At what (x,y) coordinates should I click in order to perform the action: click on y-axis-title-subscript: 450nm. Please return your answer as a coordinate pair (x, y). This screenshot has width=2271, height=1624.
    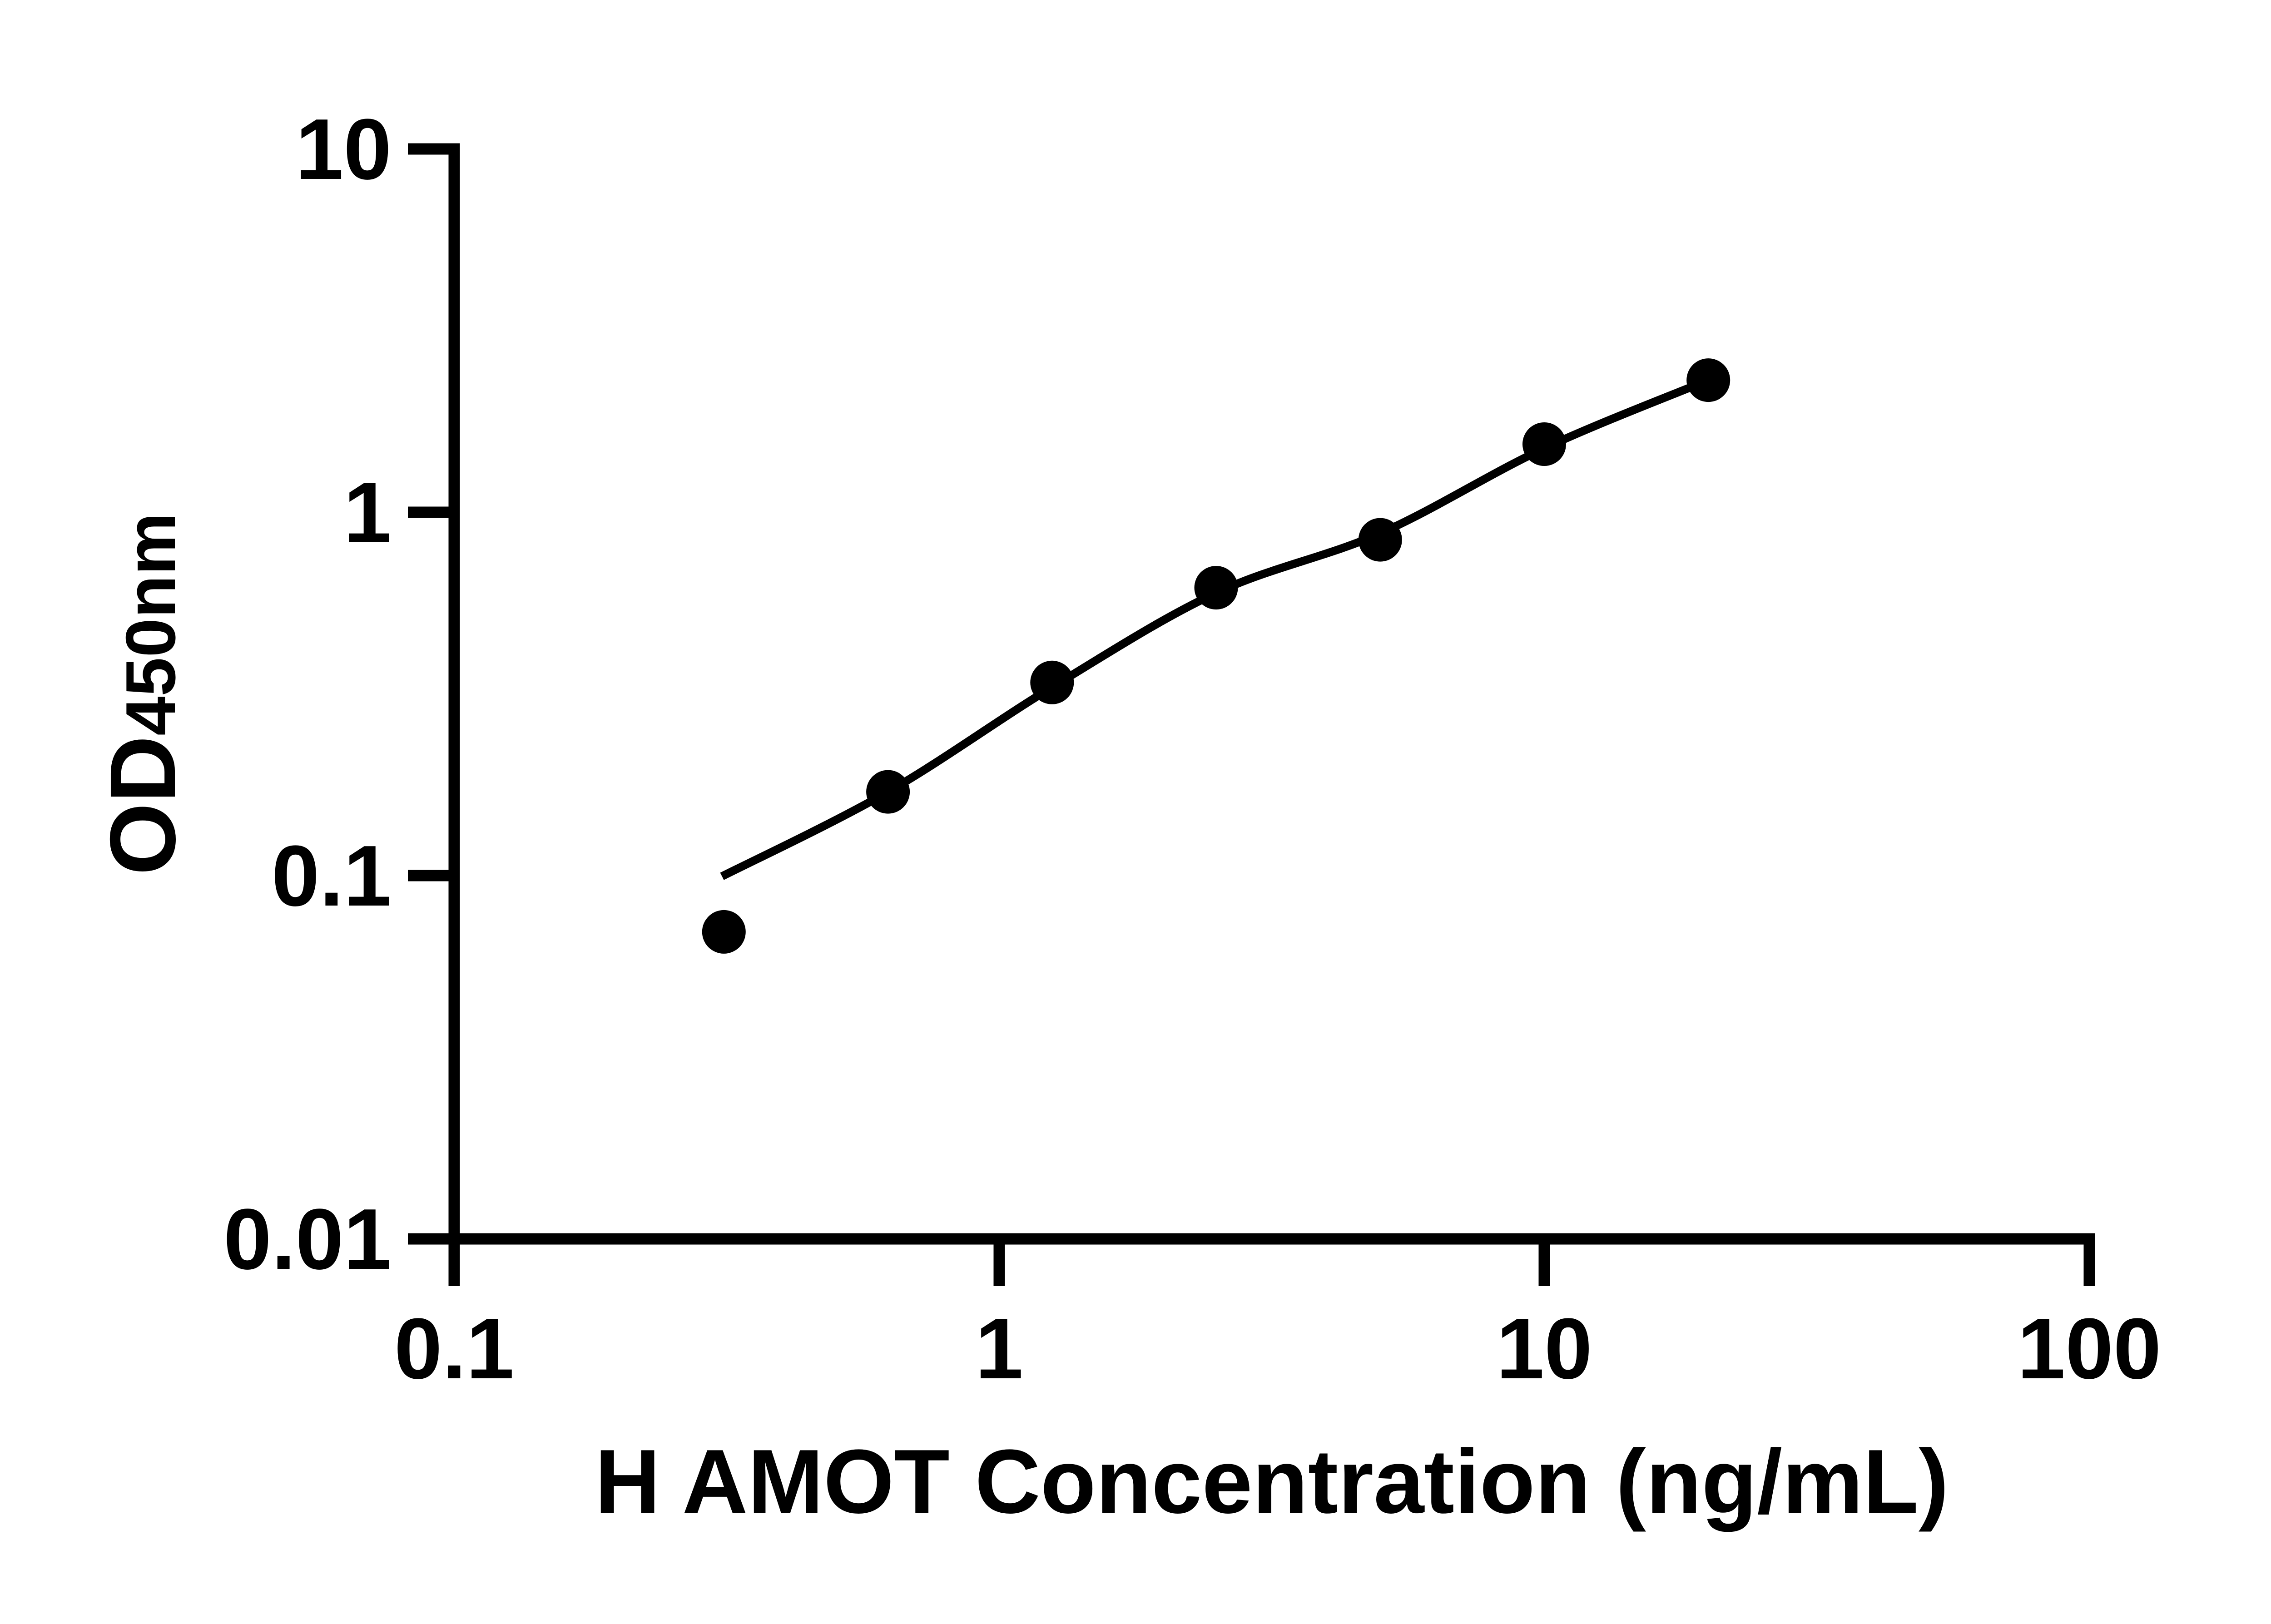
    Looking at the image, I should click on (150, 624).